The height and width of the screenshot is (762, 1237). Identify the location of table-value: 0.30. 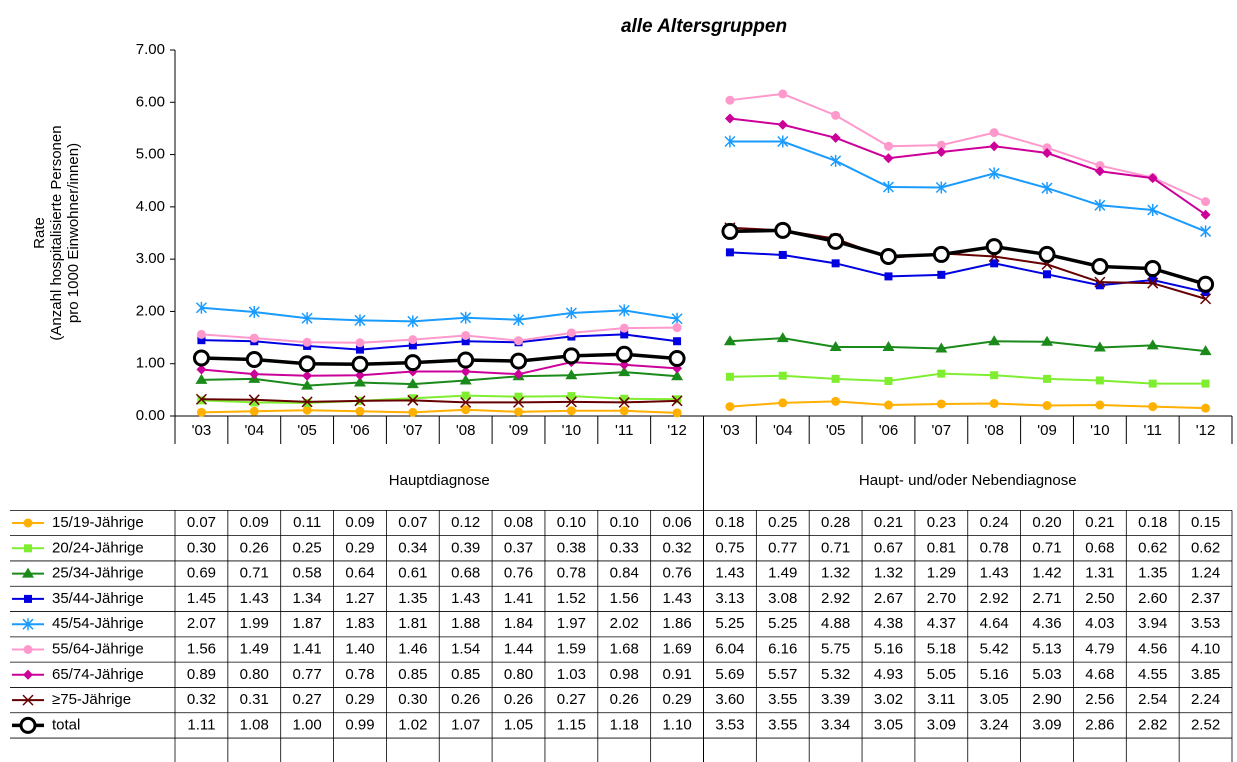
(412, 699).